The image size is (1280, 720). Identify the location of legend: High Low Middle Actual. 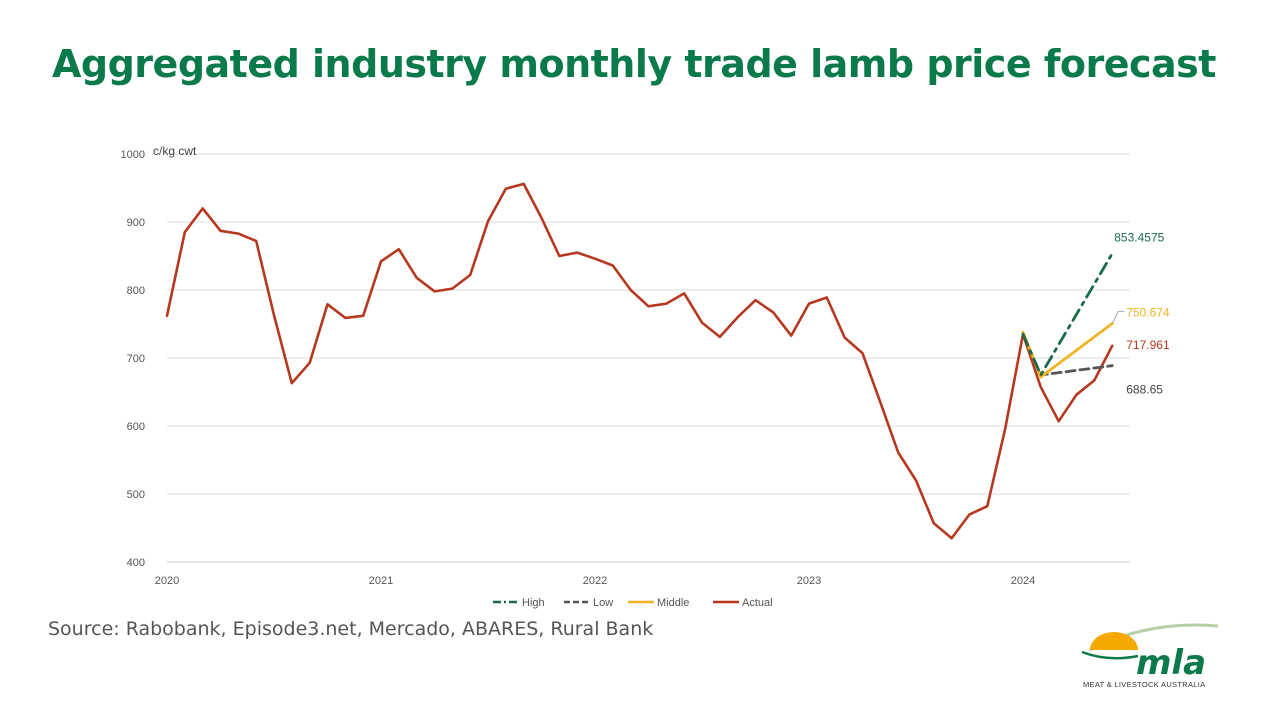
(633, 603).